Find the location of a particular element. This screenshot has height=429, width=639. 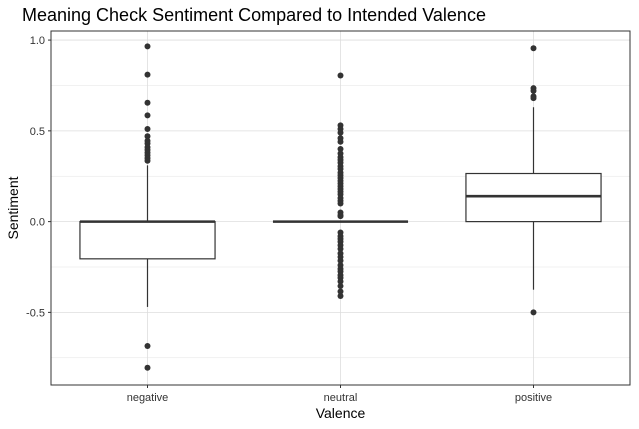

y-tick-label: 0.0 is located at coordinates (37, 223).